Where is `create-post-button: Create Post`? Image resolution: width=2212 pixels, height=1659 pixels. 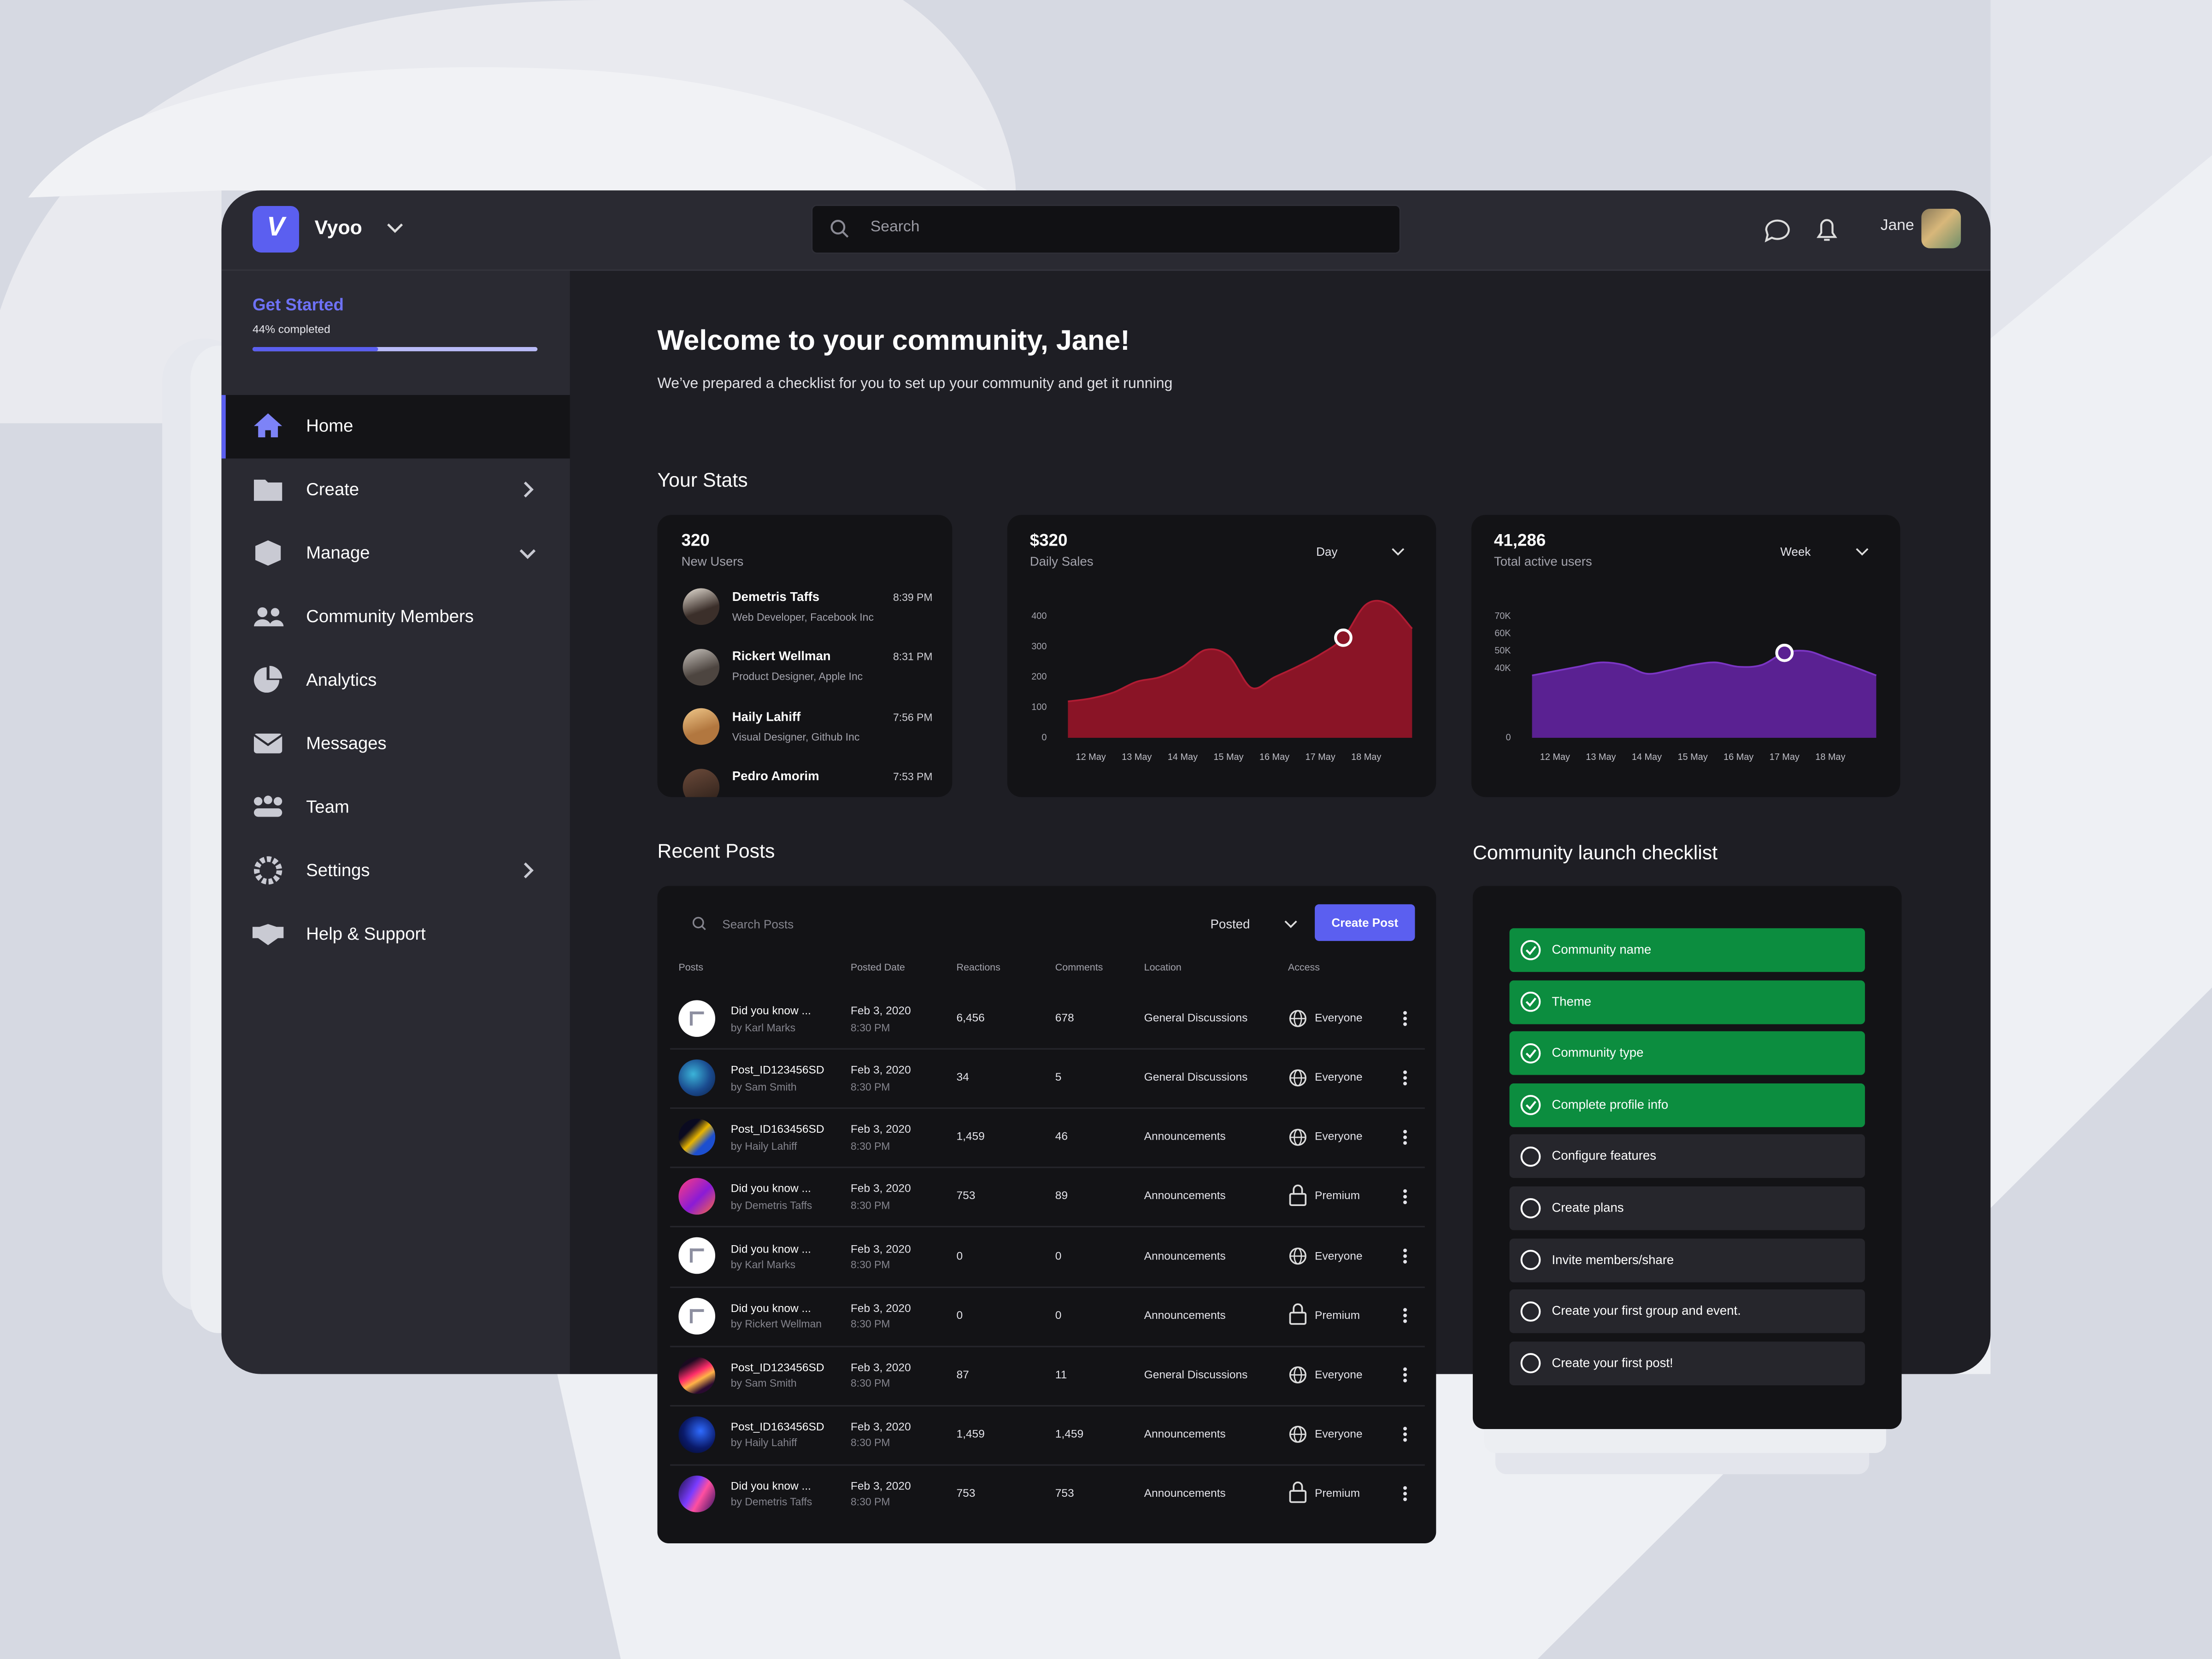
create-post-button: Create Post is located at coordinates (1365, 922).